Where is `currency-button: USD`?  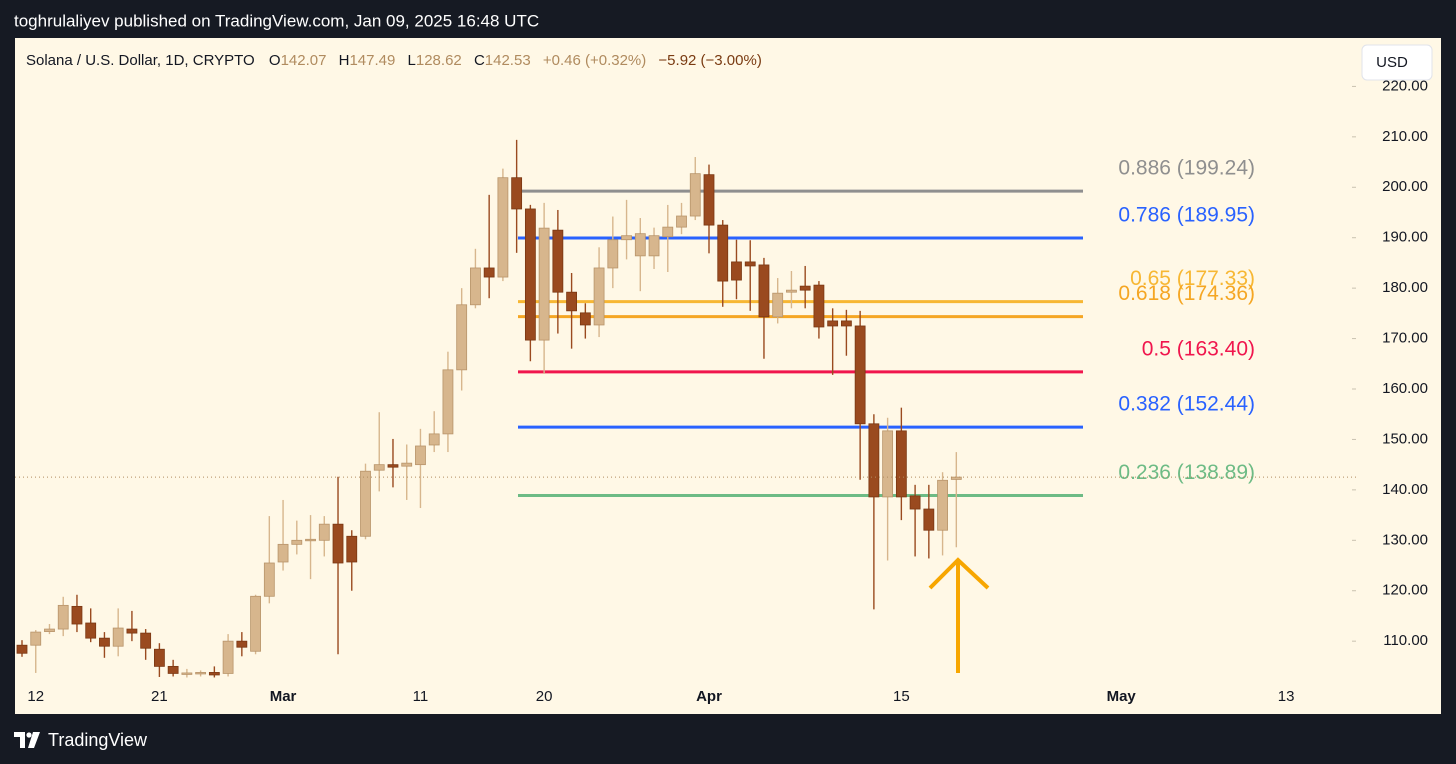 currency-button: USD is located at coordinates (1397, 62).